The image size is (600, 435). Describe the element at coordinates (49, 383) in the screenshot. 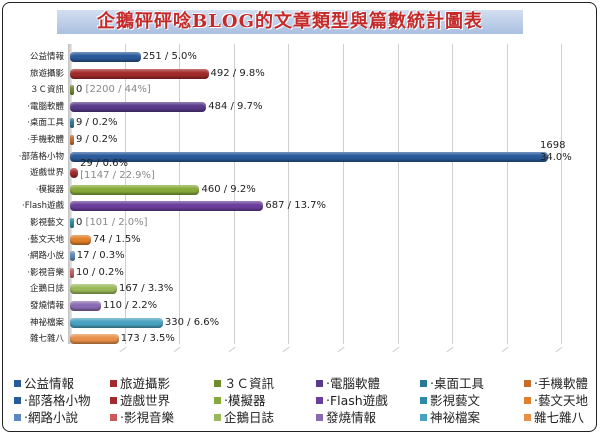

I see `legend-label: 公益情報` at that location.